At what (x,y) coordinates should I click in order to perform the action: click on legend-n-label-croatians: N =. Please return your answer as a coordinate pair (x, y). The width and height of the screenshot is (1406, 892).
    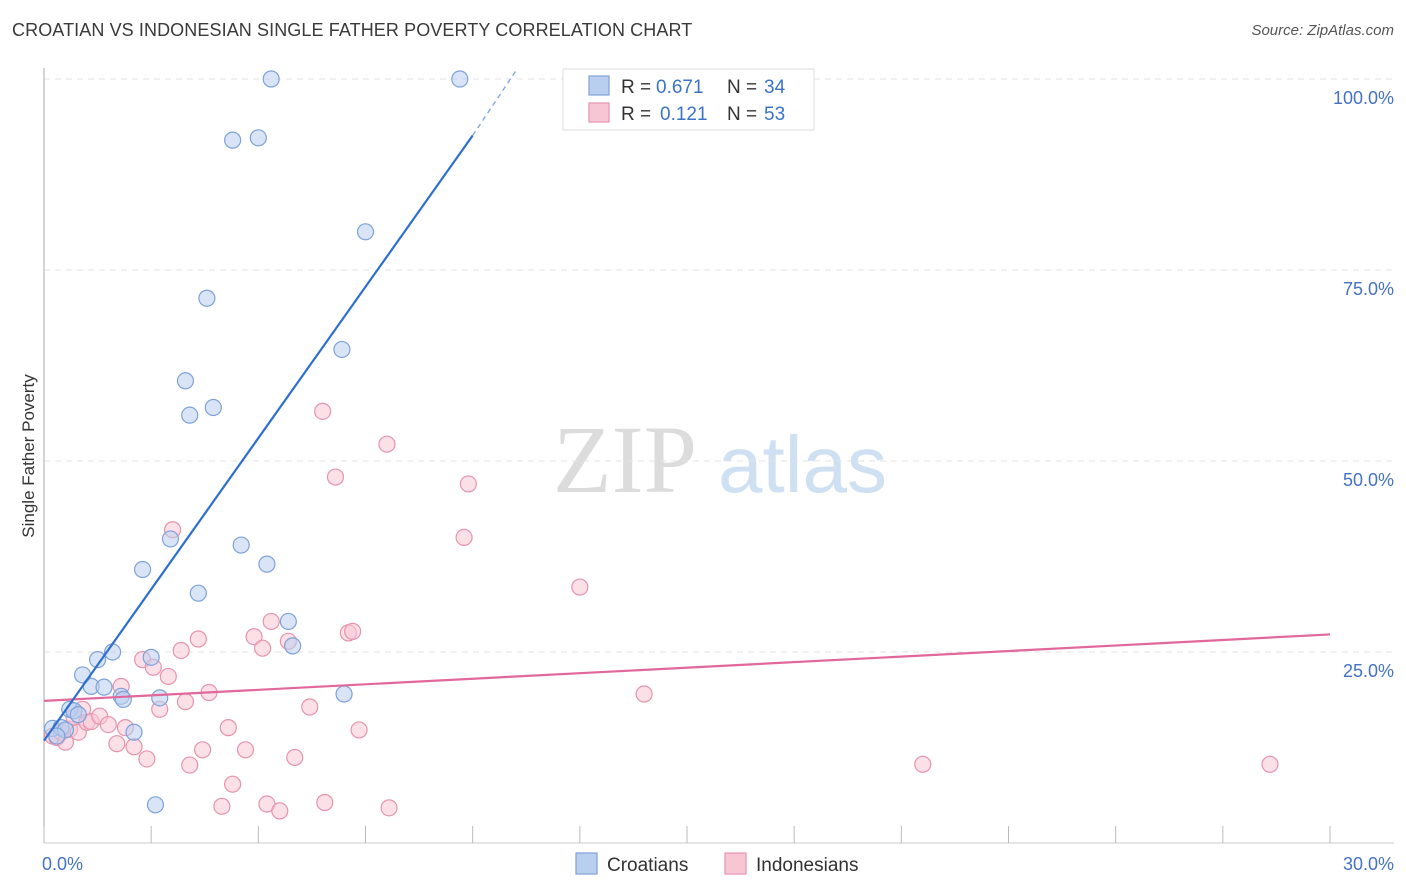
    Looking at the image, I should click on (742, 87).